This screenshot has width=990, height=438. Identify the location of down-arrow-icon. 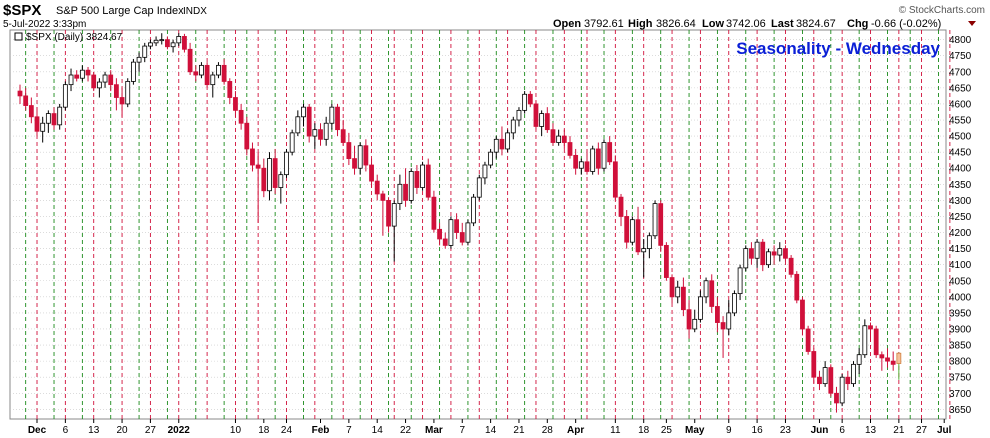
(972, 23).